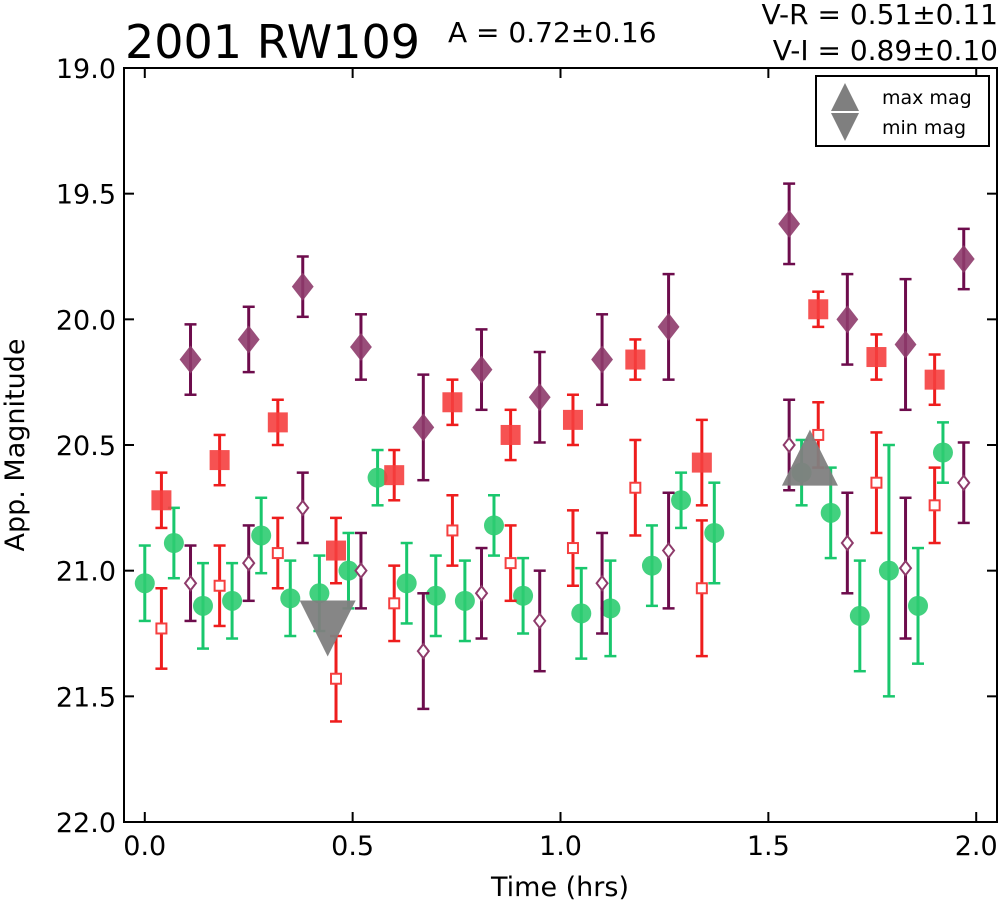 The width and height of the screenshot is (1001, 904). What do you see at coordinates (86, 320) in the screenshot?
I see `y-tick-label: 20.0` at bounding box center [86, 320].